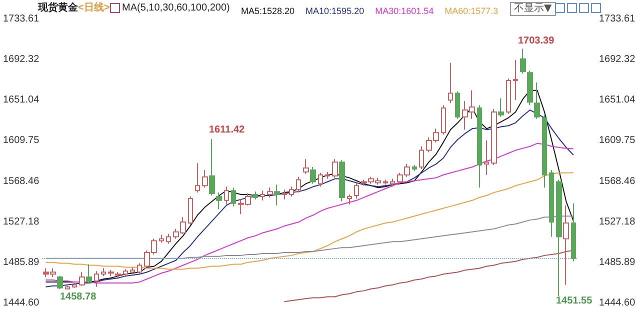  I want to click on y-tick-label: 1485.89, so click(21, 262).